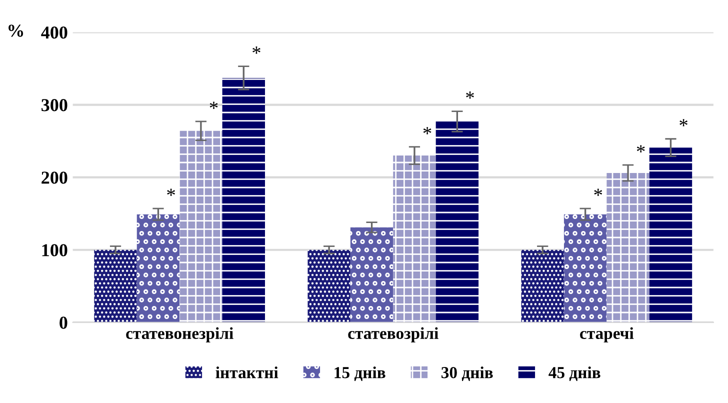  Describe the element at coordinates (55, 250) in the screenshot. I see `y-tick-label: 100` at that location.